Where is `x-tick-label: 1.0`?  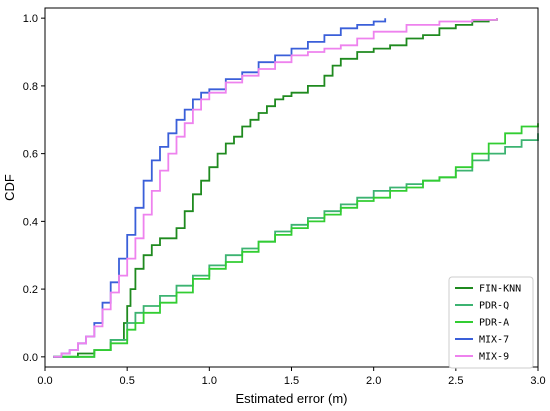 x-tick-label: 1.0 is located at coordinates (209, 381).